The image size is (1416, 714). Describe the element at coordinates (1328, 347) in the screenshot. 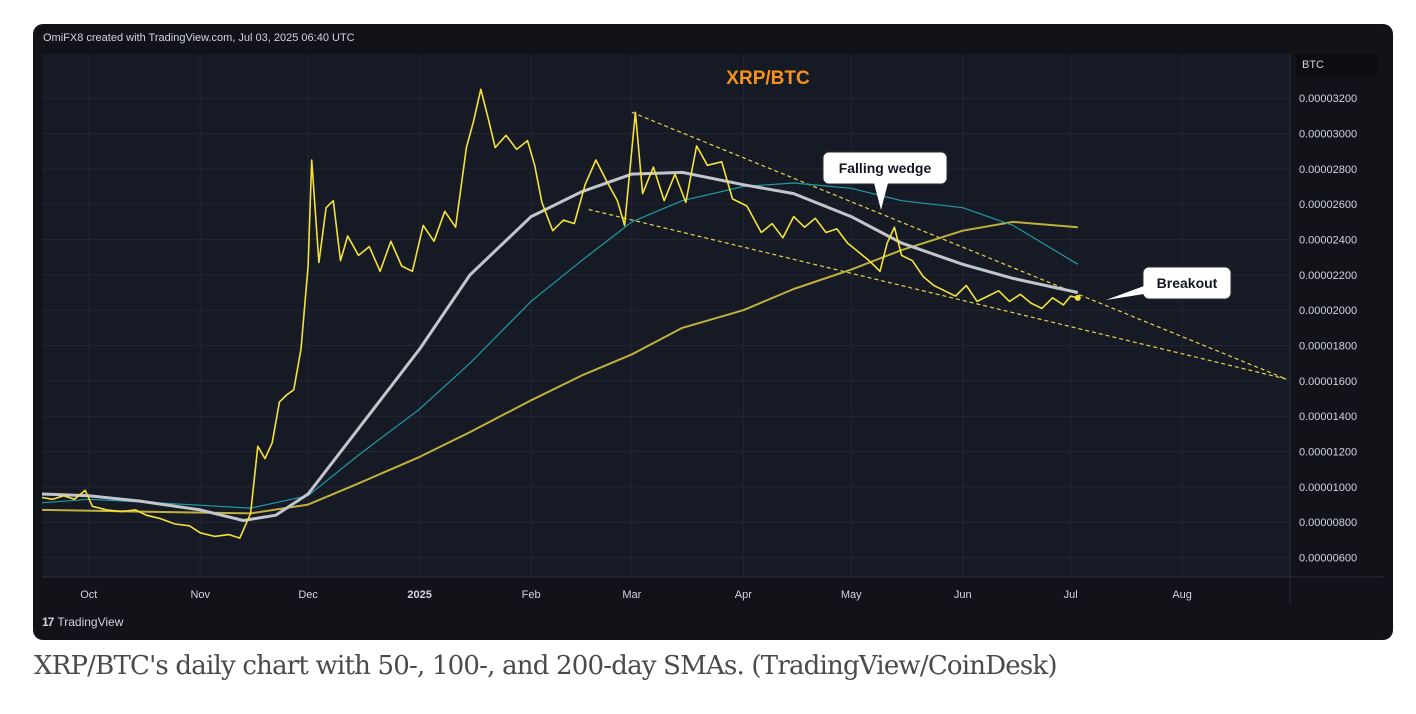

I see `y-tick-label: 0.00001800` at that location.